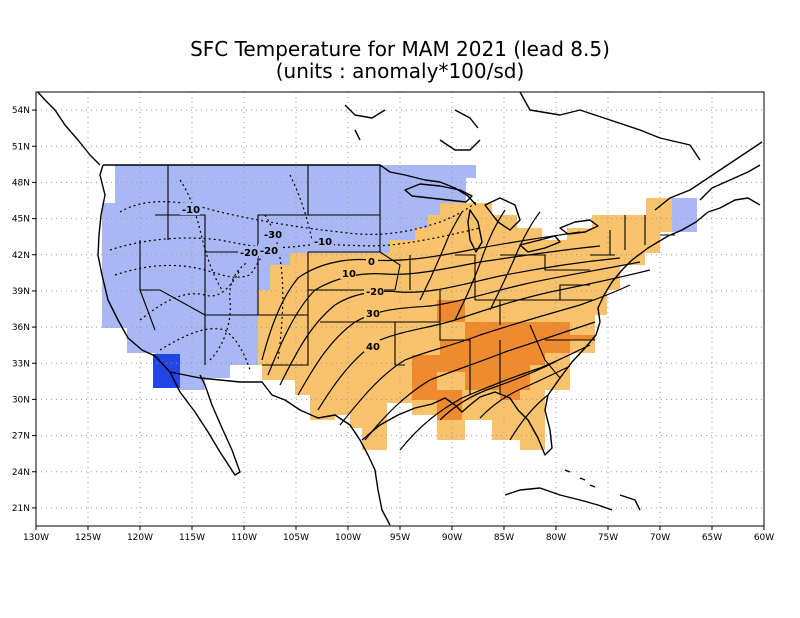  I want to click on x-tick-label: 95W, so click(400, 538).